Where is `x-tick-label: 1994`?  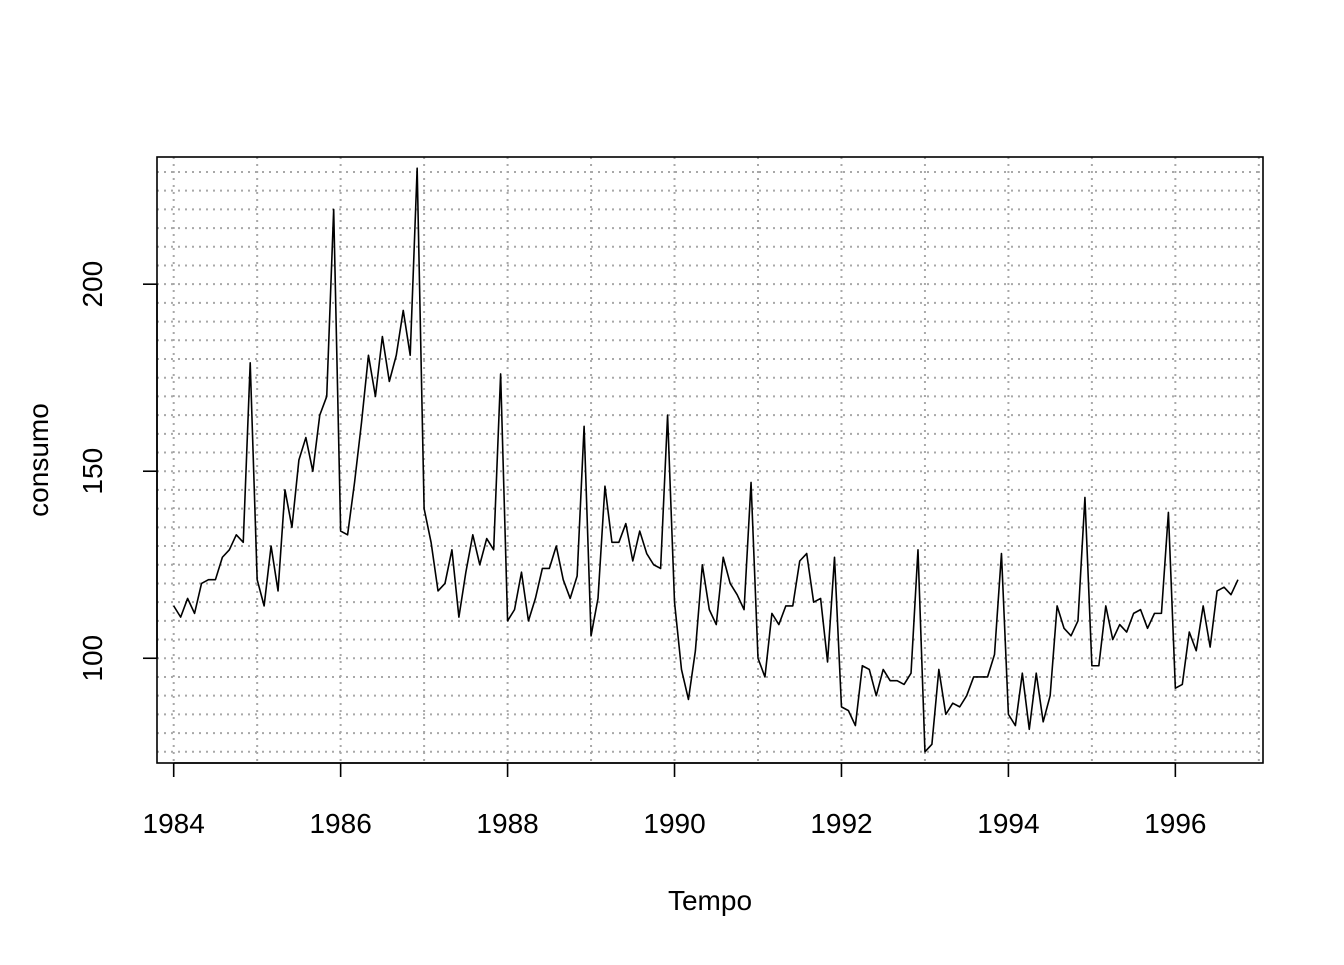
x-tick-label: 1994 is located at coordinates (1008, 823).